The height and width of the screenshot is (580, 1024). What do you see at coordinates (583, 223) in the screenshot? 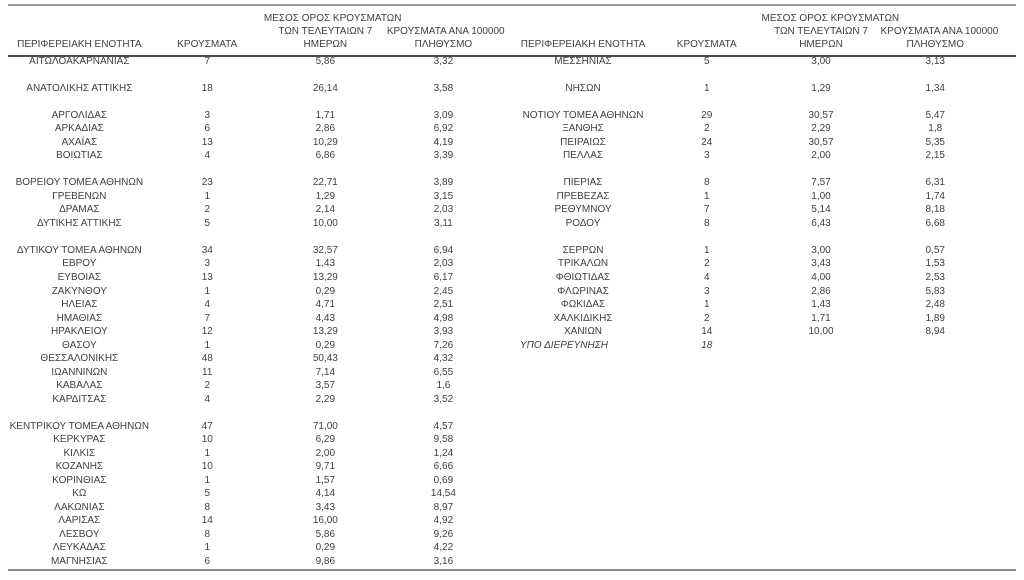
I see `cell-regional-unit: ΡΟΔΟΥ` at bounding box center [583, 223].